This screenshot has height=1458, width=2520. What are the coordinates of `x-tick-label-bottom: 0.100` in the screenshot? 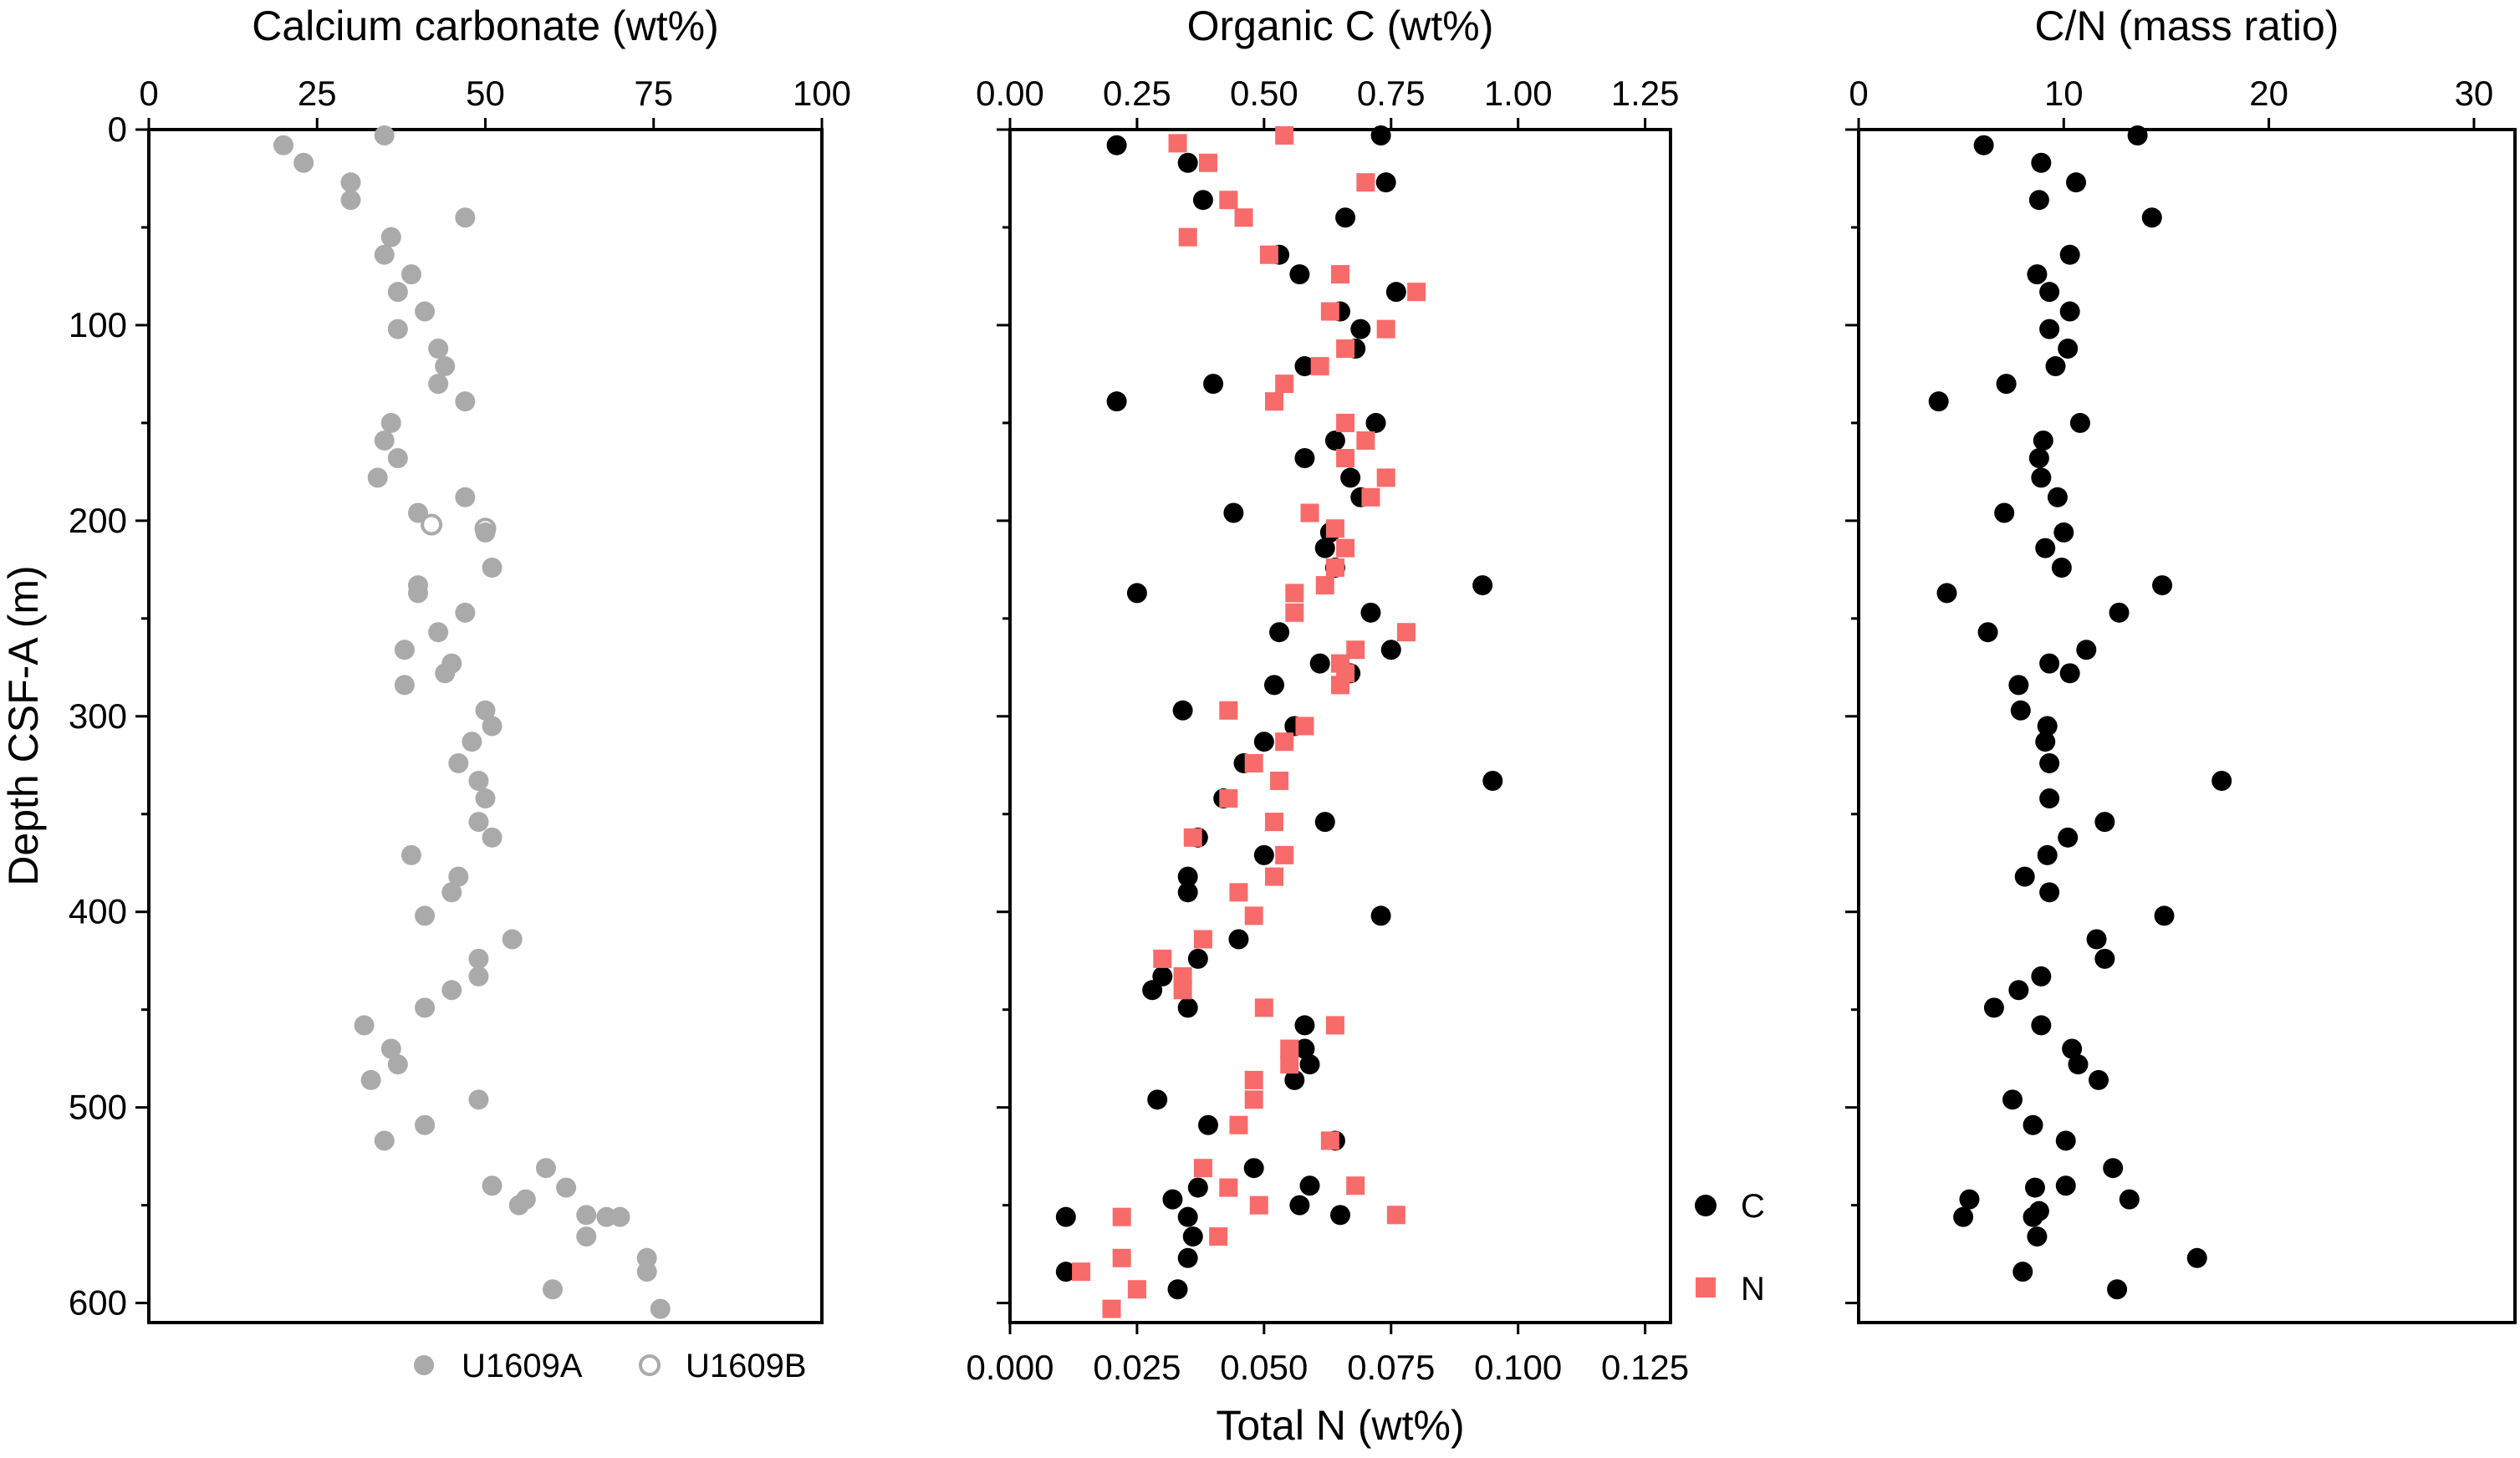 It's located at (1518, 1367).